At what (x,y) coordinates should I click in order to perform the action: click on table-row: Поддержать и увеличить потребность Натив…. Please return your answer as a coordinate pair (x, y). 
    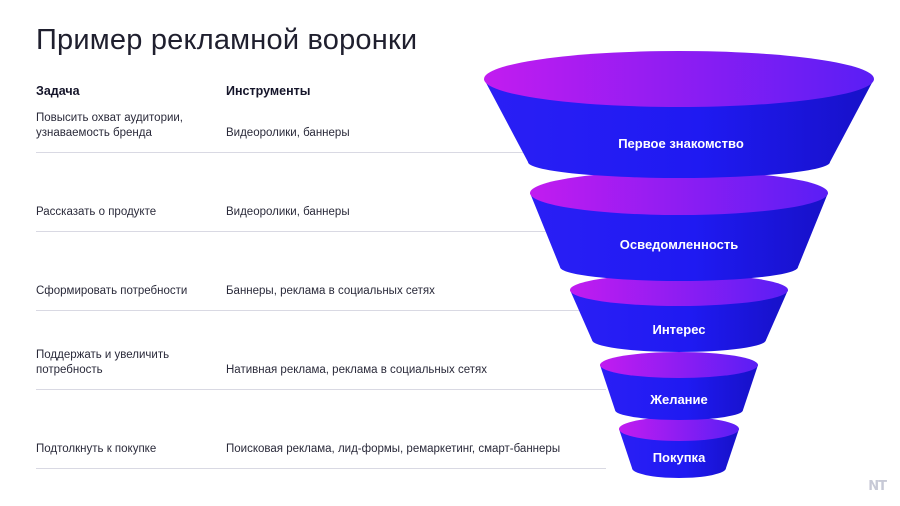
    Looking at the image, I should click on (321, 369).